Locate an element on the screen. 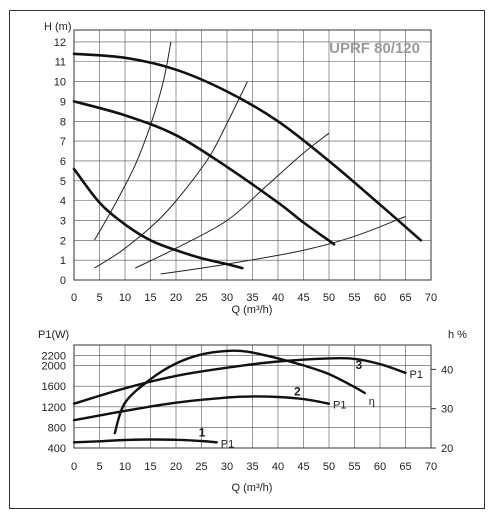 The image size is (494, 523). y-tick-label-right: 20 is located at coordinates (447, 449).